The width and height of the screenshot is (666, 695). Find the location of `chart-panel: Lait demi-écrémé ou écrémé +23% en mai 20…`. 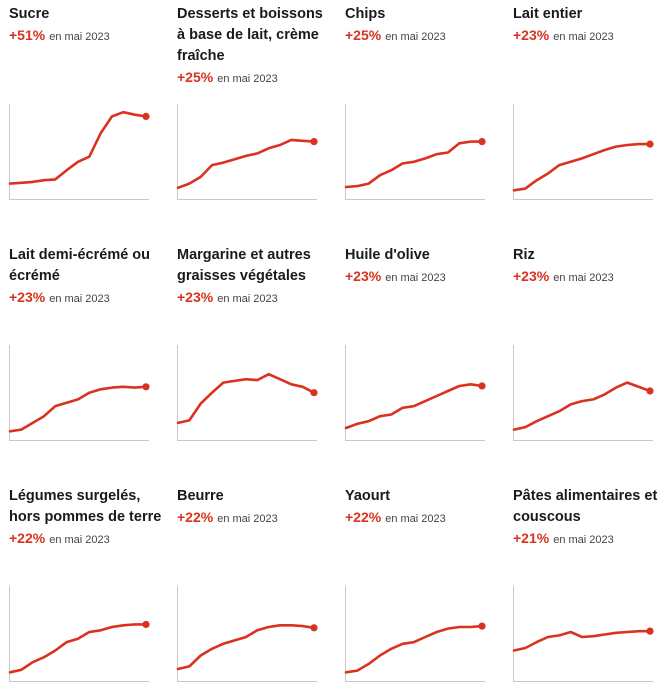

chart-panel: Lait demi-écrémé ou écrémé +23% en mai 20… is located at coordinates (87, 277).